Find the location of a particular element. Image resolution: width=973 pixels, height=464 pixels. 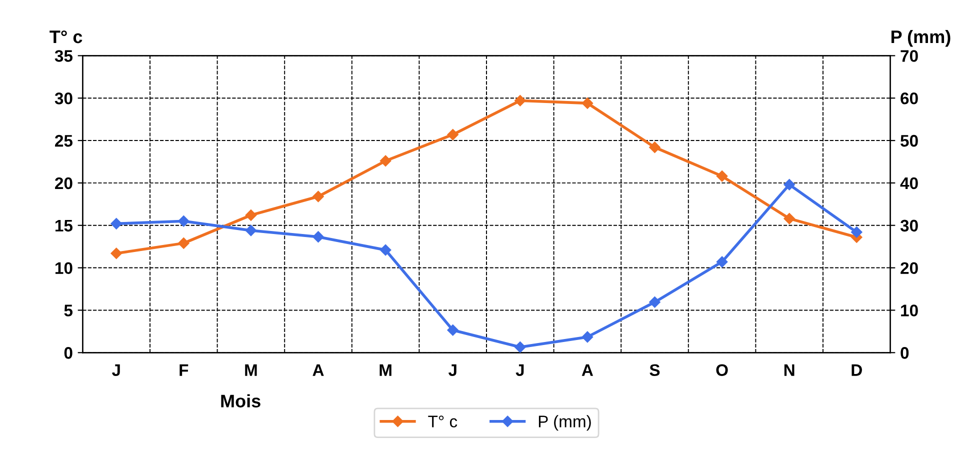

y2-tick-label: 10 is located at coordinates (909, 310).